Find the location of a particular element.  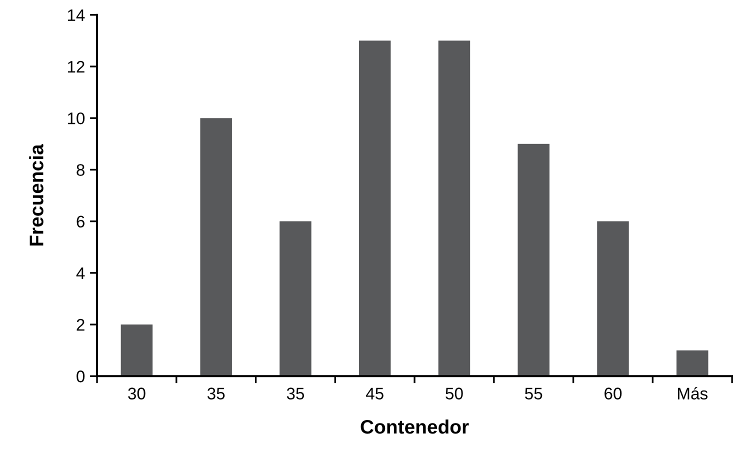

x-tick-label: Más is located at coordinates (693, 393).